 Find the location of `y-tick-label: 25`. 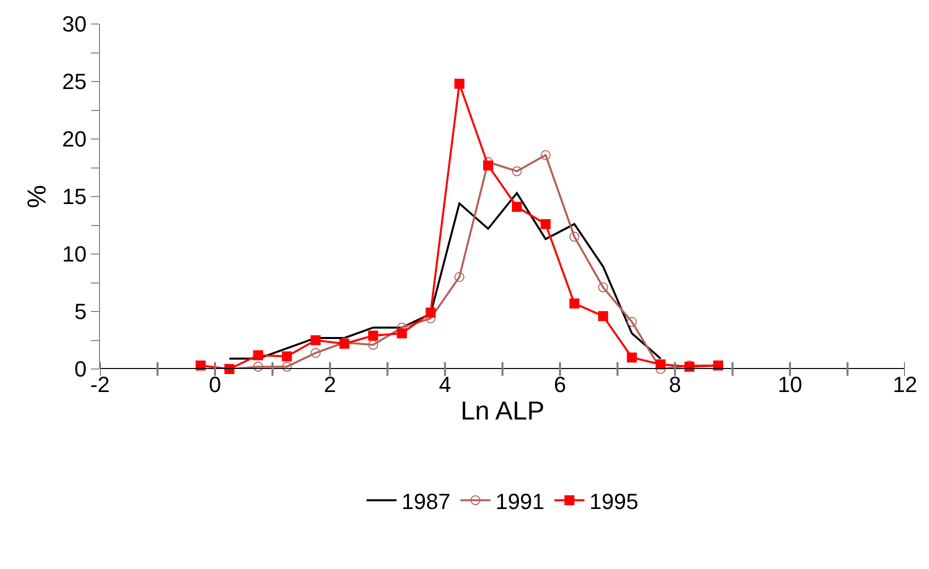

y-tick-label: 25 is located at coordinates (74, 81).